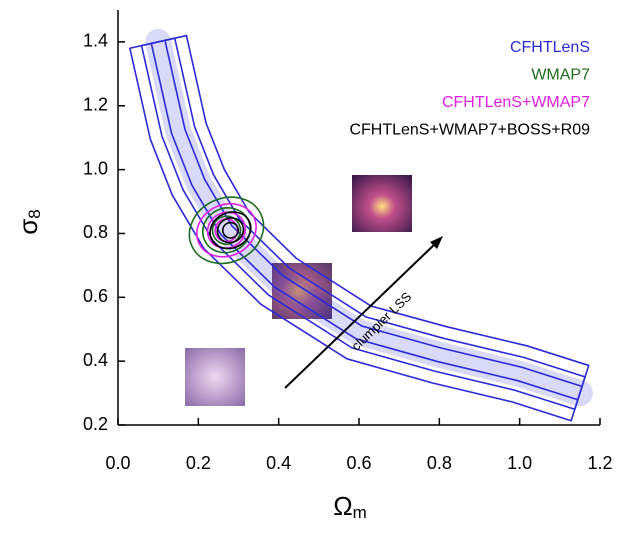  Describe the element at coordinates (599, 463) in the screenshot. I see `x-tick-label: 1.2` at that location.